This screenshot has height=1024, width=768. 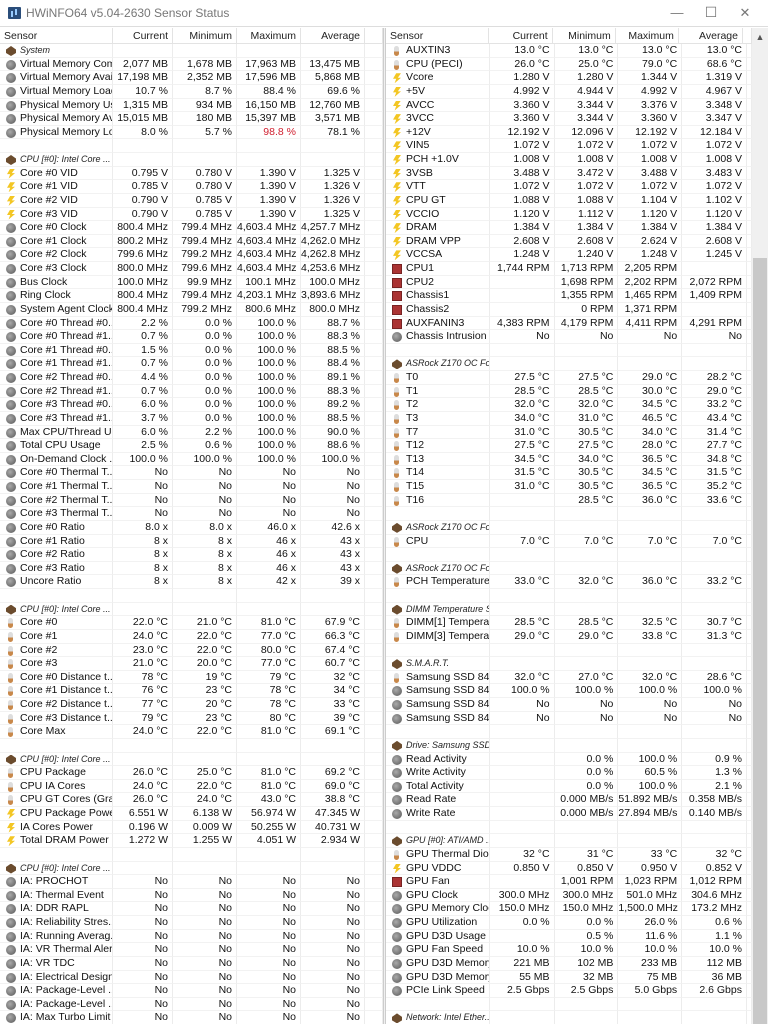 What do you see at coordinates (569, 391) in the screenshot?
I see `sensor-row: T1 28.5 °C 28.5 °C 30.0 °C 29.0 °C` at bounding box center [569, 391].